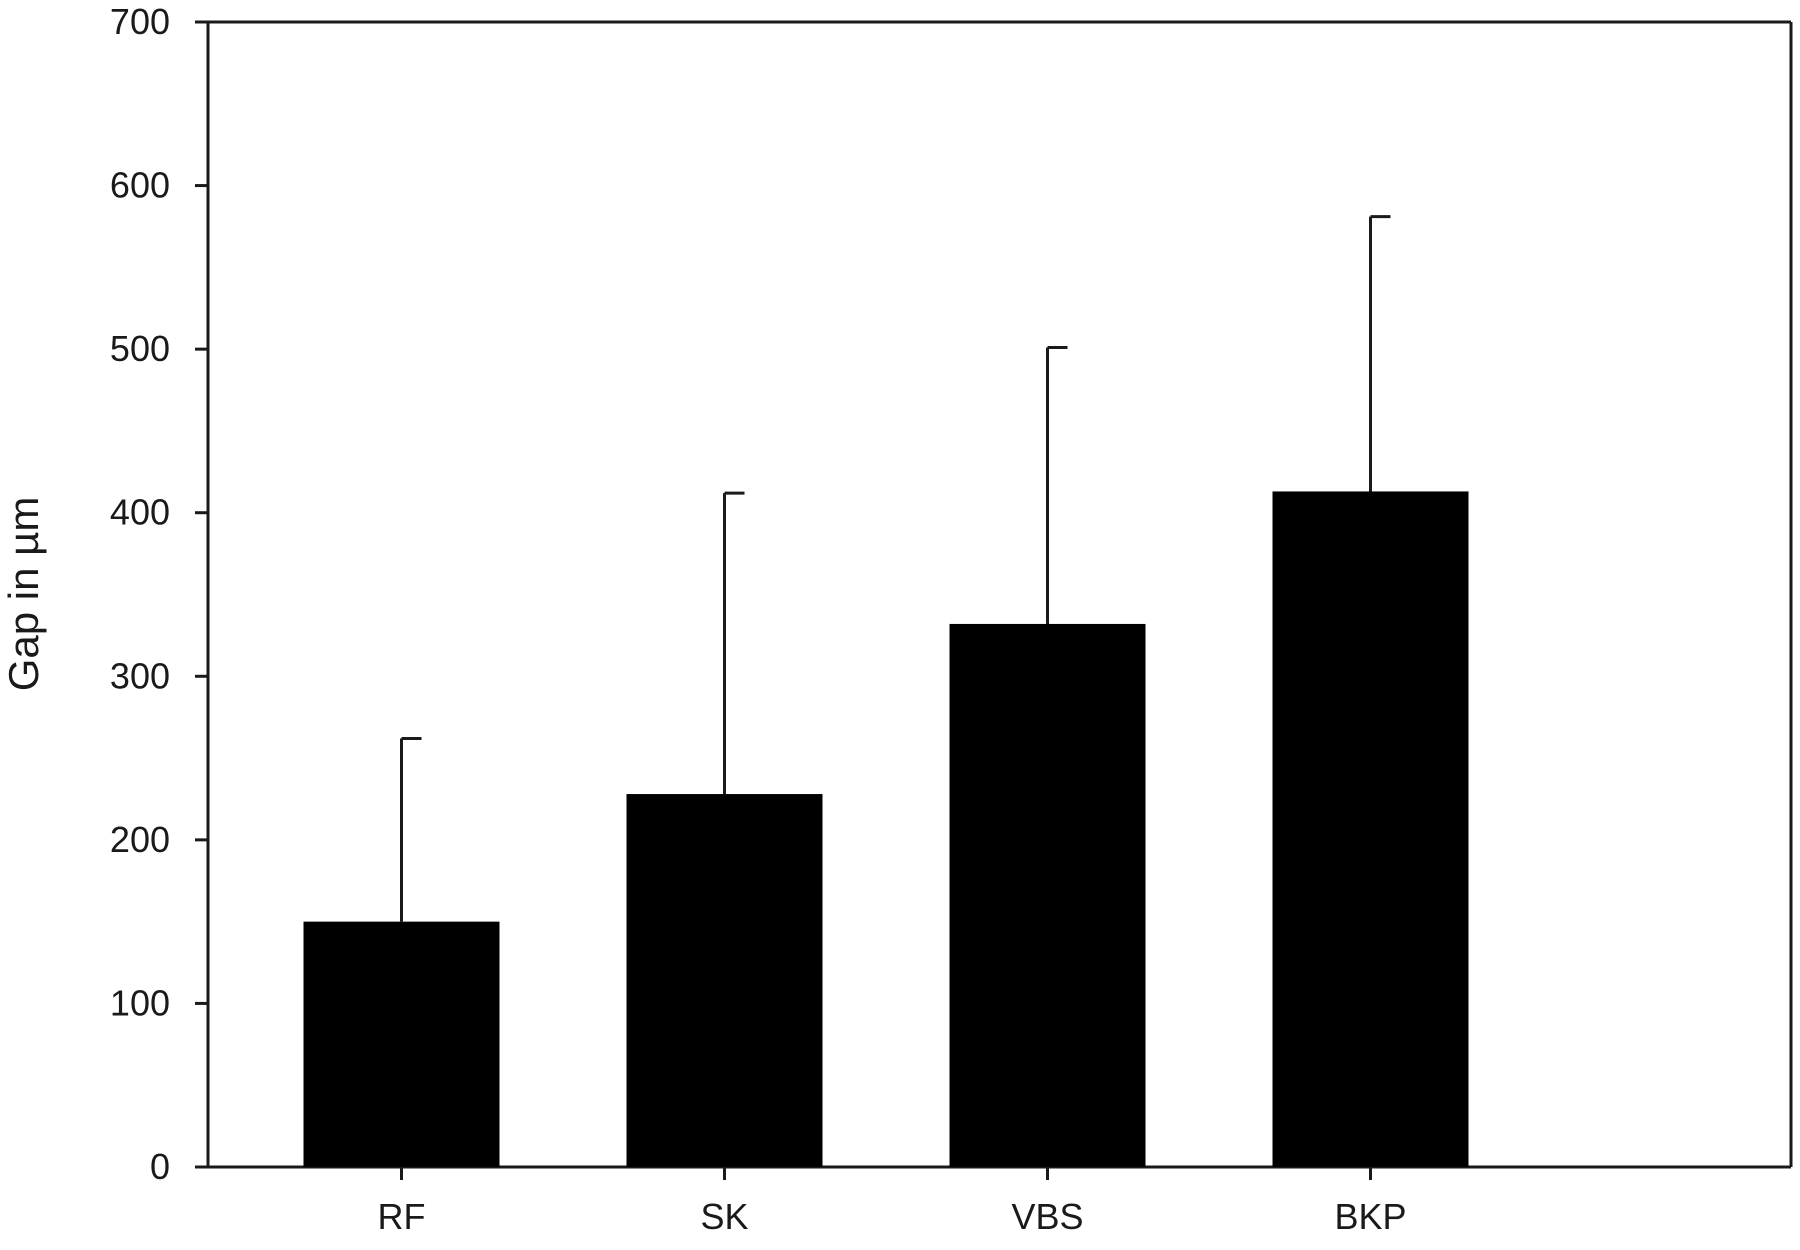 The height and width of the screenshot is (1250, 1800). What do you see at coordinates (140, 675) in the screenshot?
I see `y-tick-label: 300` at bounding box center [140, 675].